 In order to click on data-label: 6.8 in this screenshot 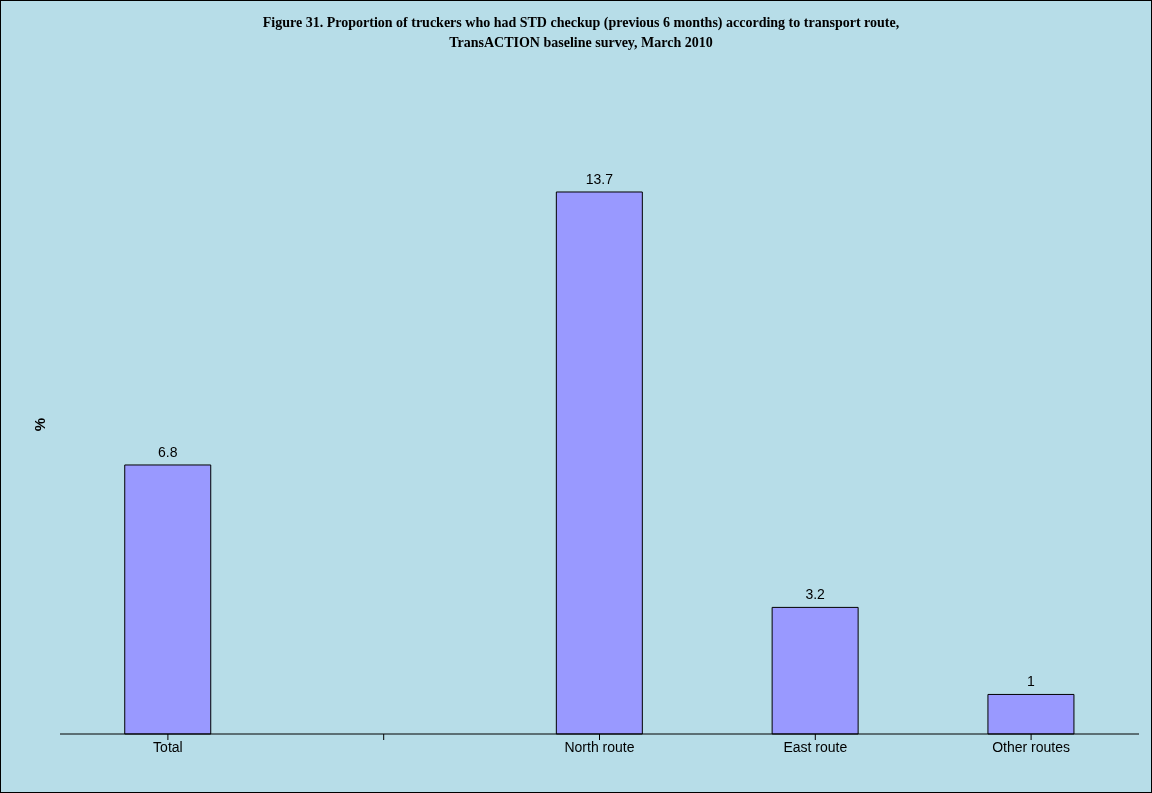, I will do `click(168, 451)`.